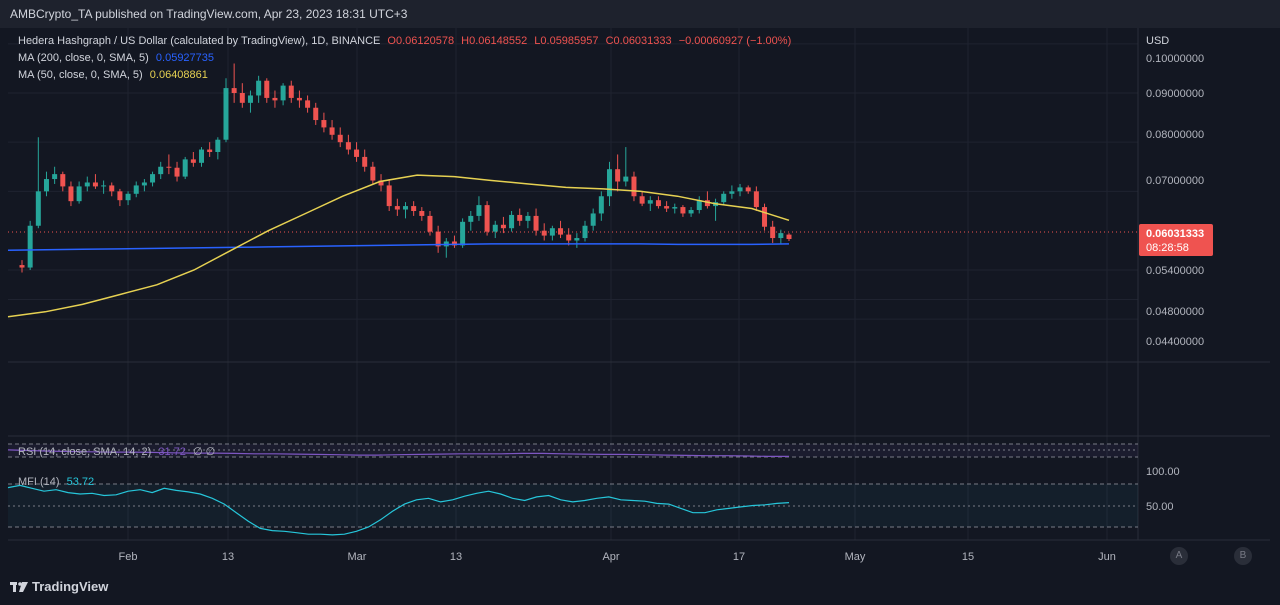 This screenshot has width=1280, height=605. Describe the element at coordinates (494, 41) in the screenshot. I see `ohlc-high: H0.06148552` at that location.